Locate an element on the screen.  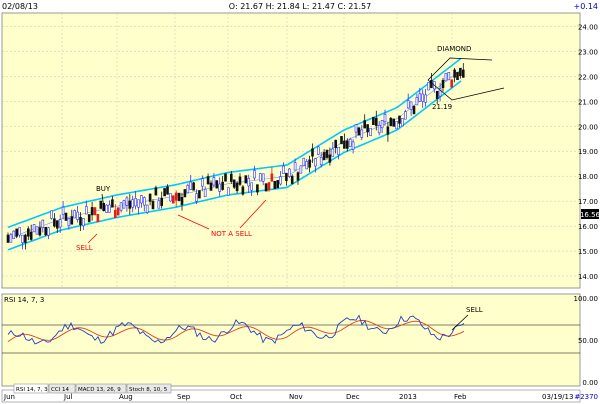
indicator-tab: CCI 14 is located at coordinates (62, 388).